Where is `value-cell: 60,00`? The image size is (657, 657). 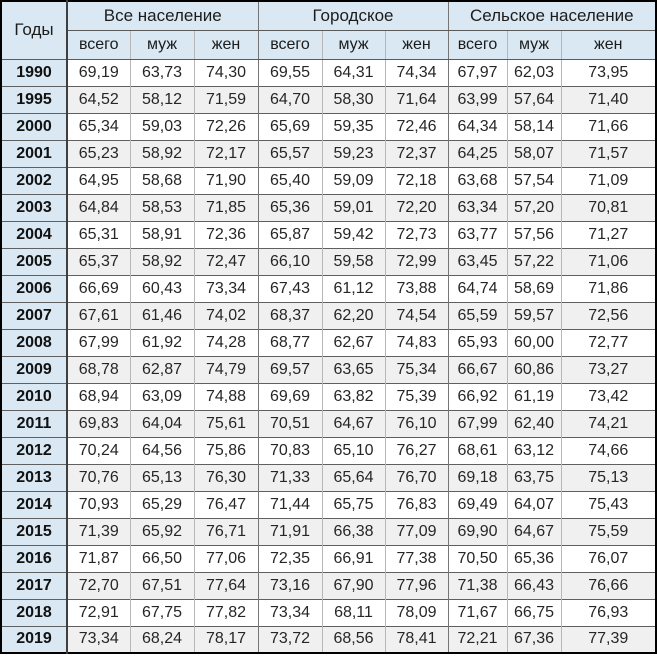 value-cell: 60,00 is located at coordinates (533, 342).